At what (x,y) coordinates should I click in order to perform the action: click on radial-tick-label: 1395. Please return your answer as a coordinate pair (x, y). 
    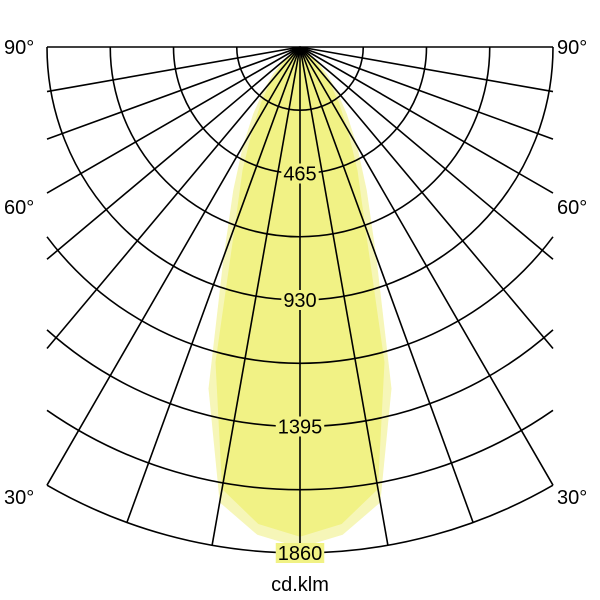
    Looking at the image, I should click on (300, 428).